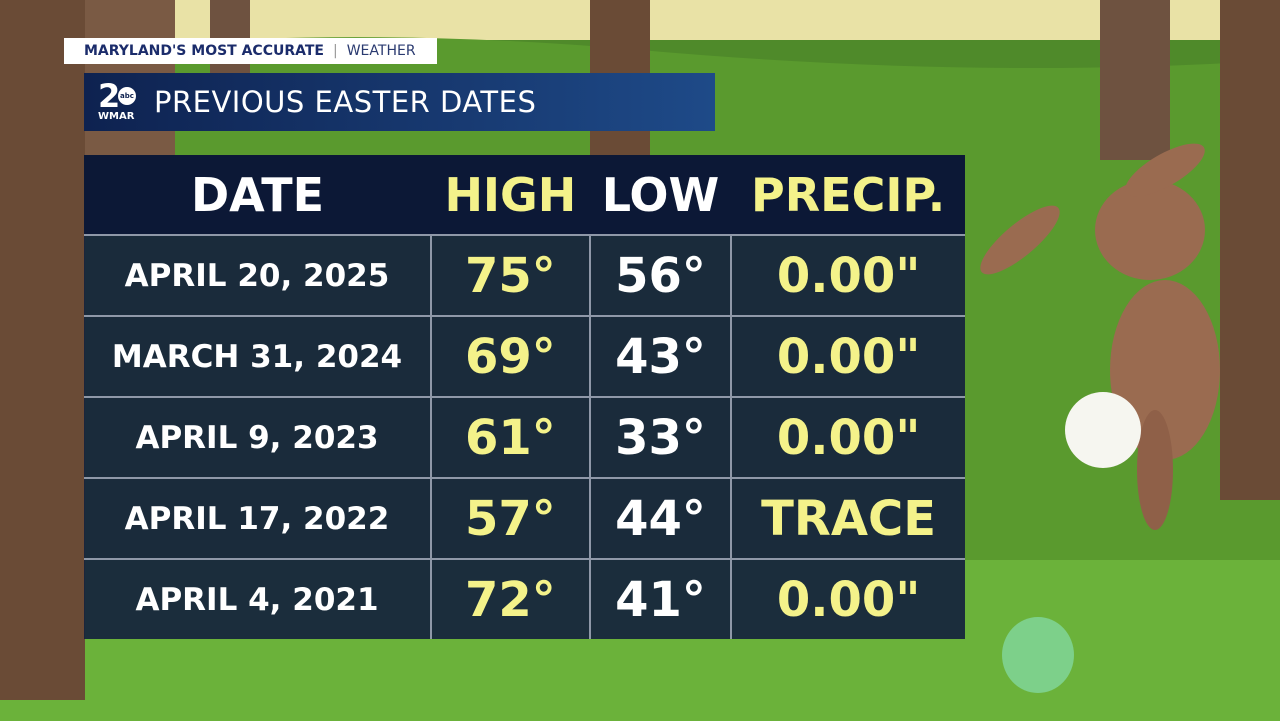  Describe the element at coordinates (660, 356) in the screenshot. I see `value-cell: 43°` at that location.